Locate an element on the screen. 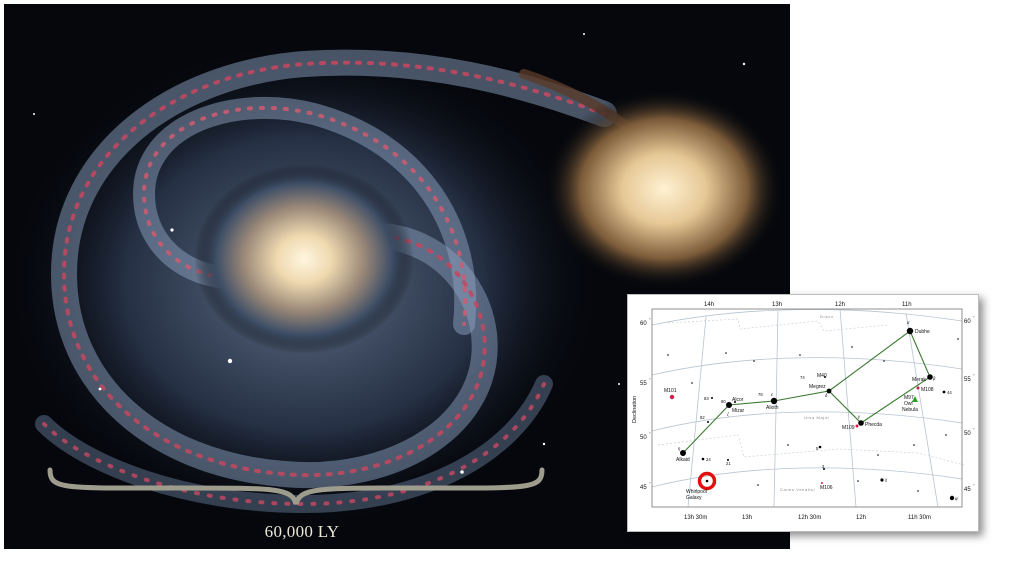  dec-left-45: 45 is located at coordinates (643, 488).